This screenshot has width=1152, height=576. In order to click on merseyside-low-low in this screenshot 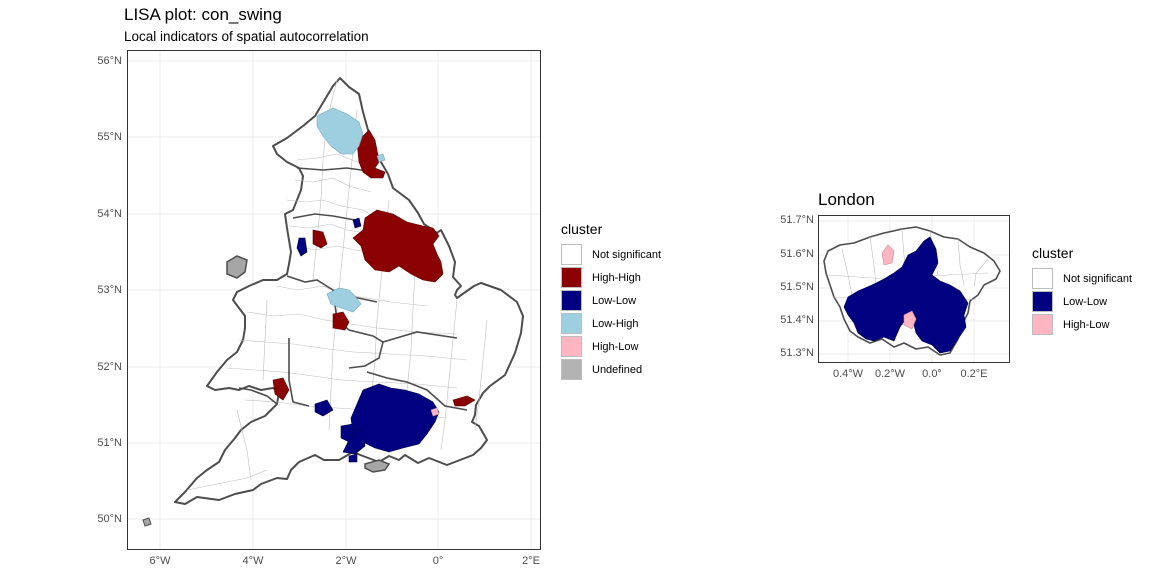, I will do `click(302, 247)`.